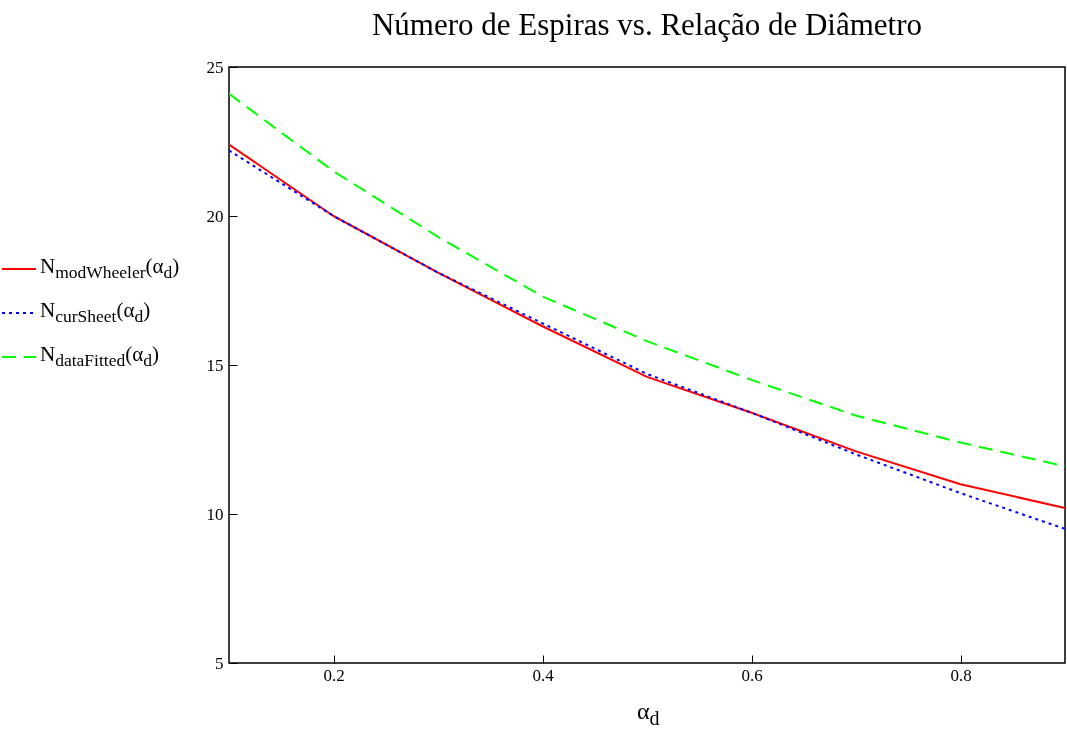 The image size is (1067, 739). Describe the element at coordinates (334, 675) in the screenshot. I see `x-tick-label: 0.2` at that location.